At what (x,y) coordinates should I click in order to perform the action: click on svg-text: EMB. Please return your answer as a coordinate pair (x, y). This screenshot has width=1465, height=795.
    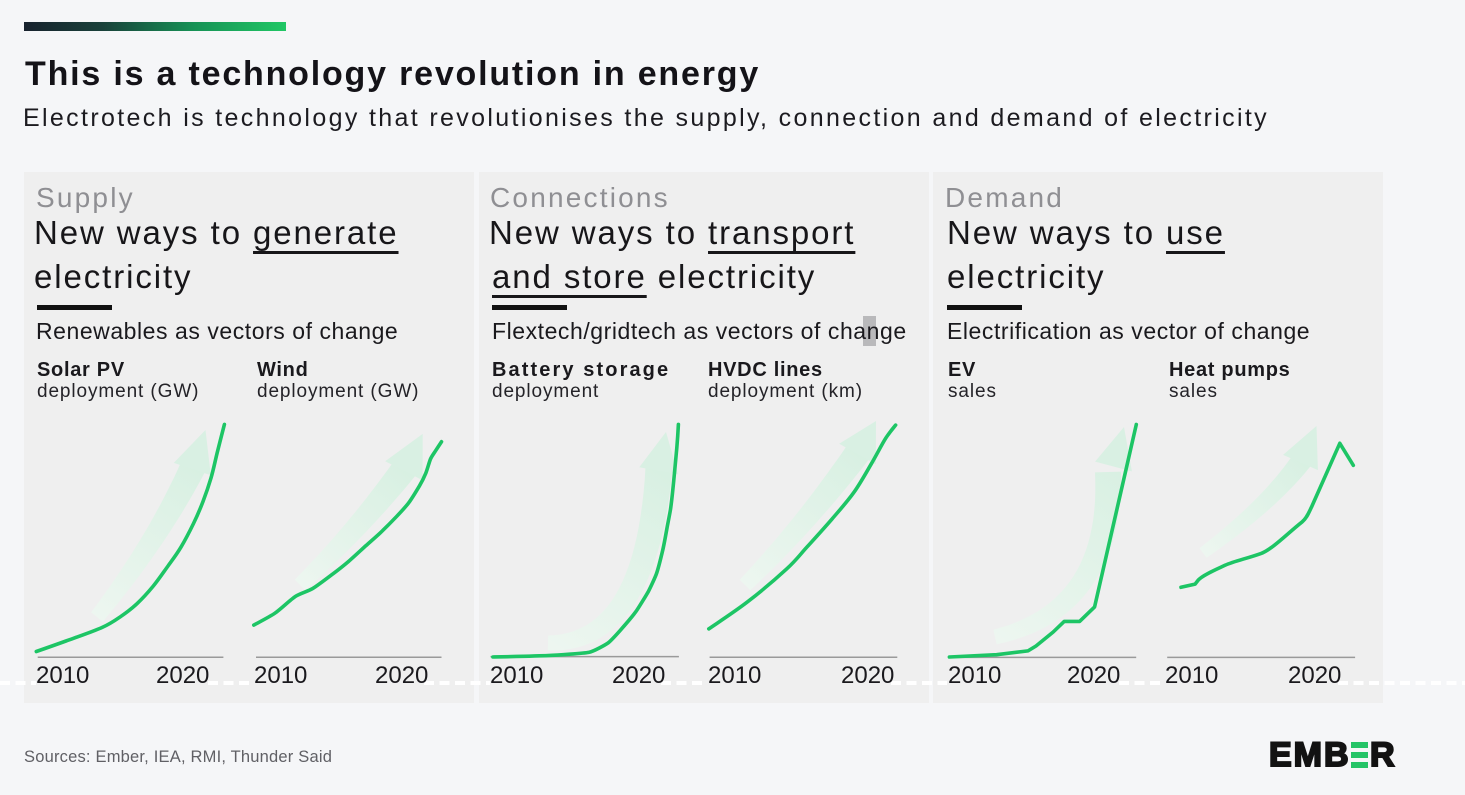
    Looking at the image, I should click on (1310, 755).